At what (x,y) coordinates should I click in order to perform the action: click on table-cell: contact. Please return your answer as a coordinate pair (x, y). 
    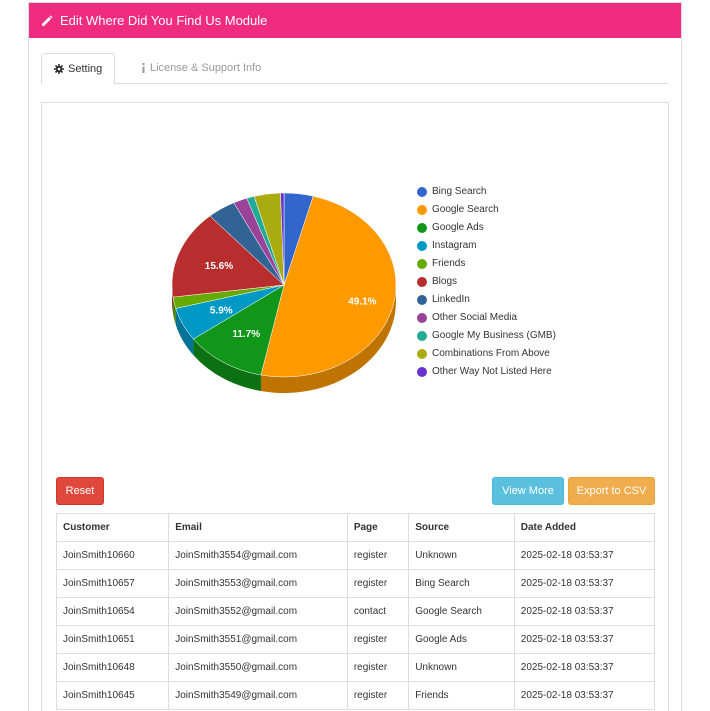
    Looking at the image, I should click on (378, 611).